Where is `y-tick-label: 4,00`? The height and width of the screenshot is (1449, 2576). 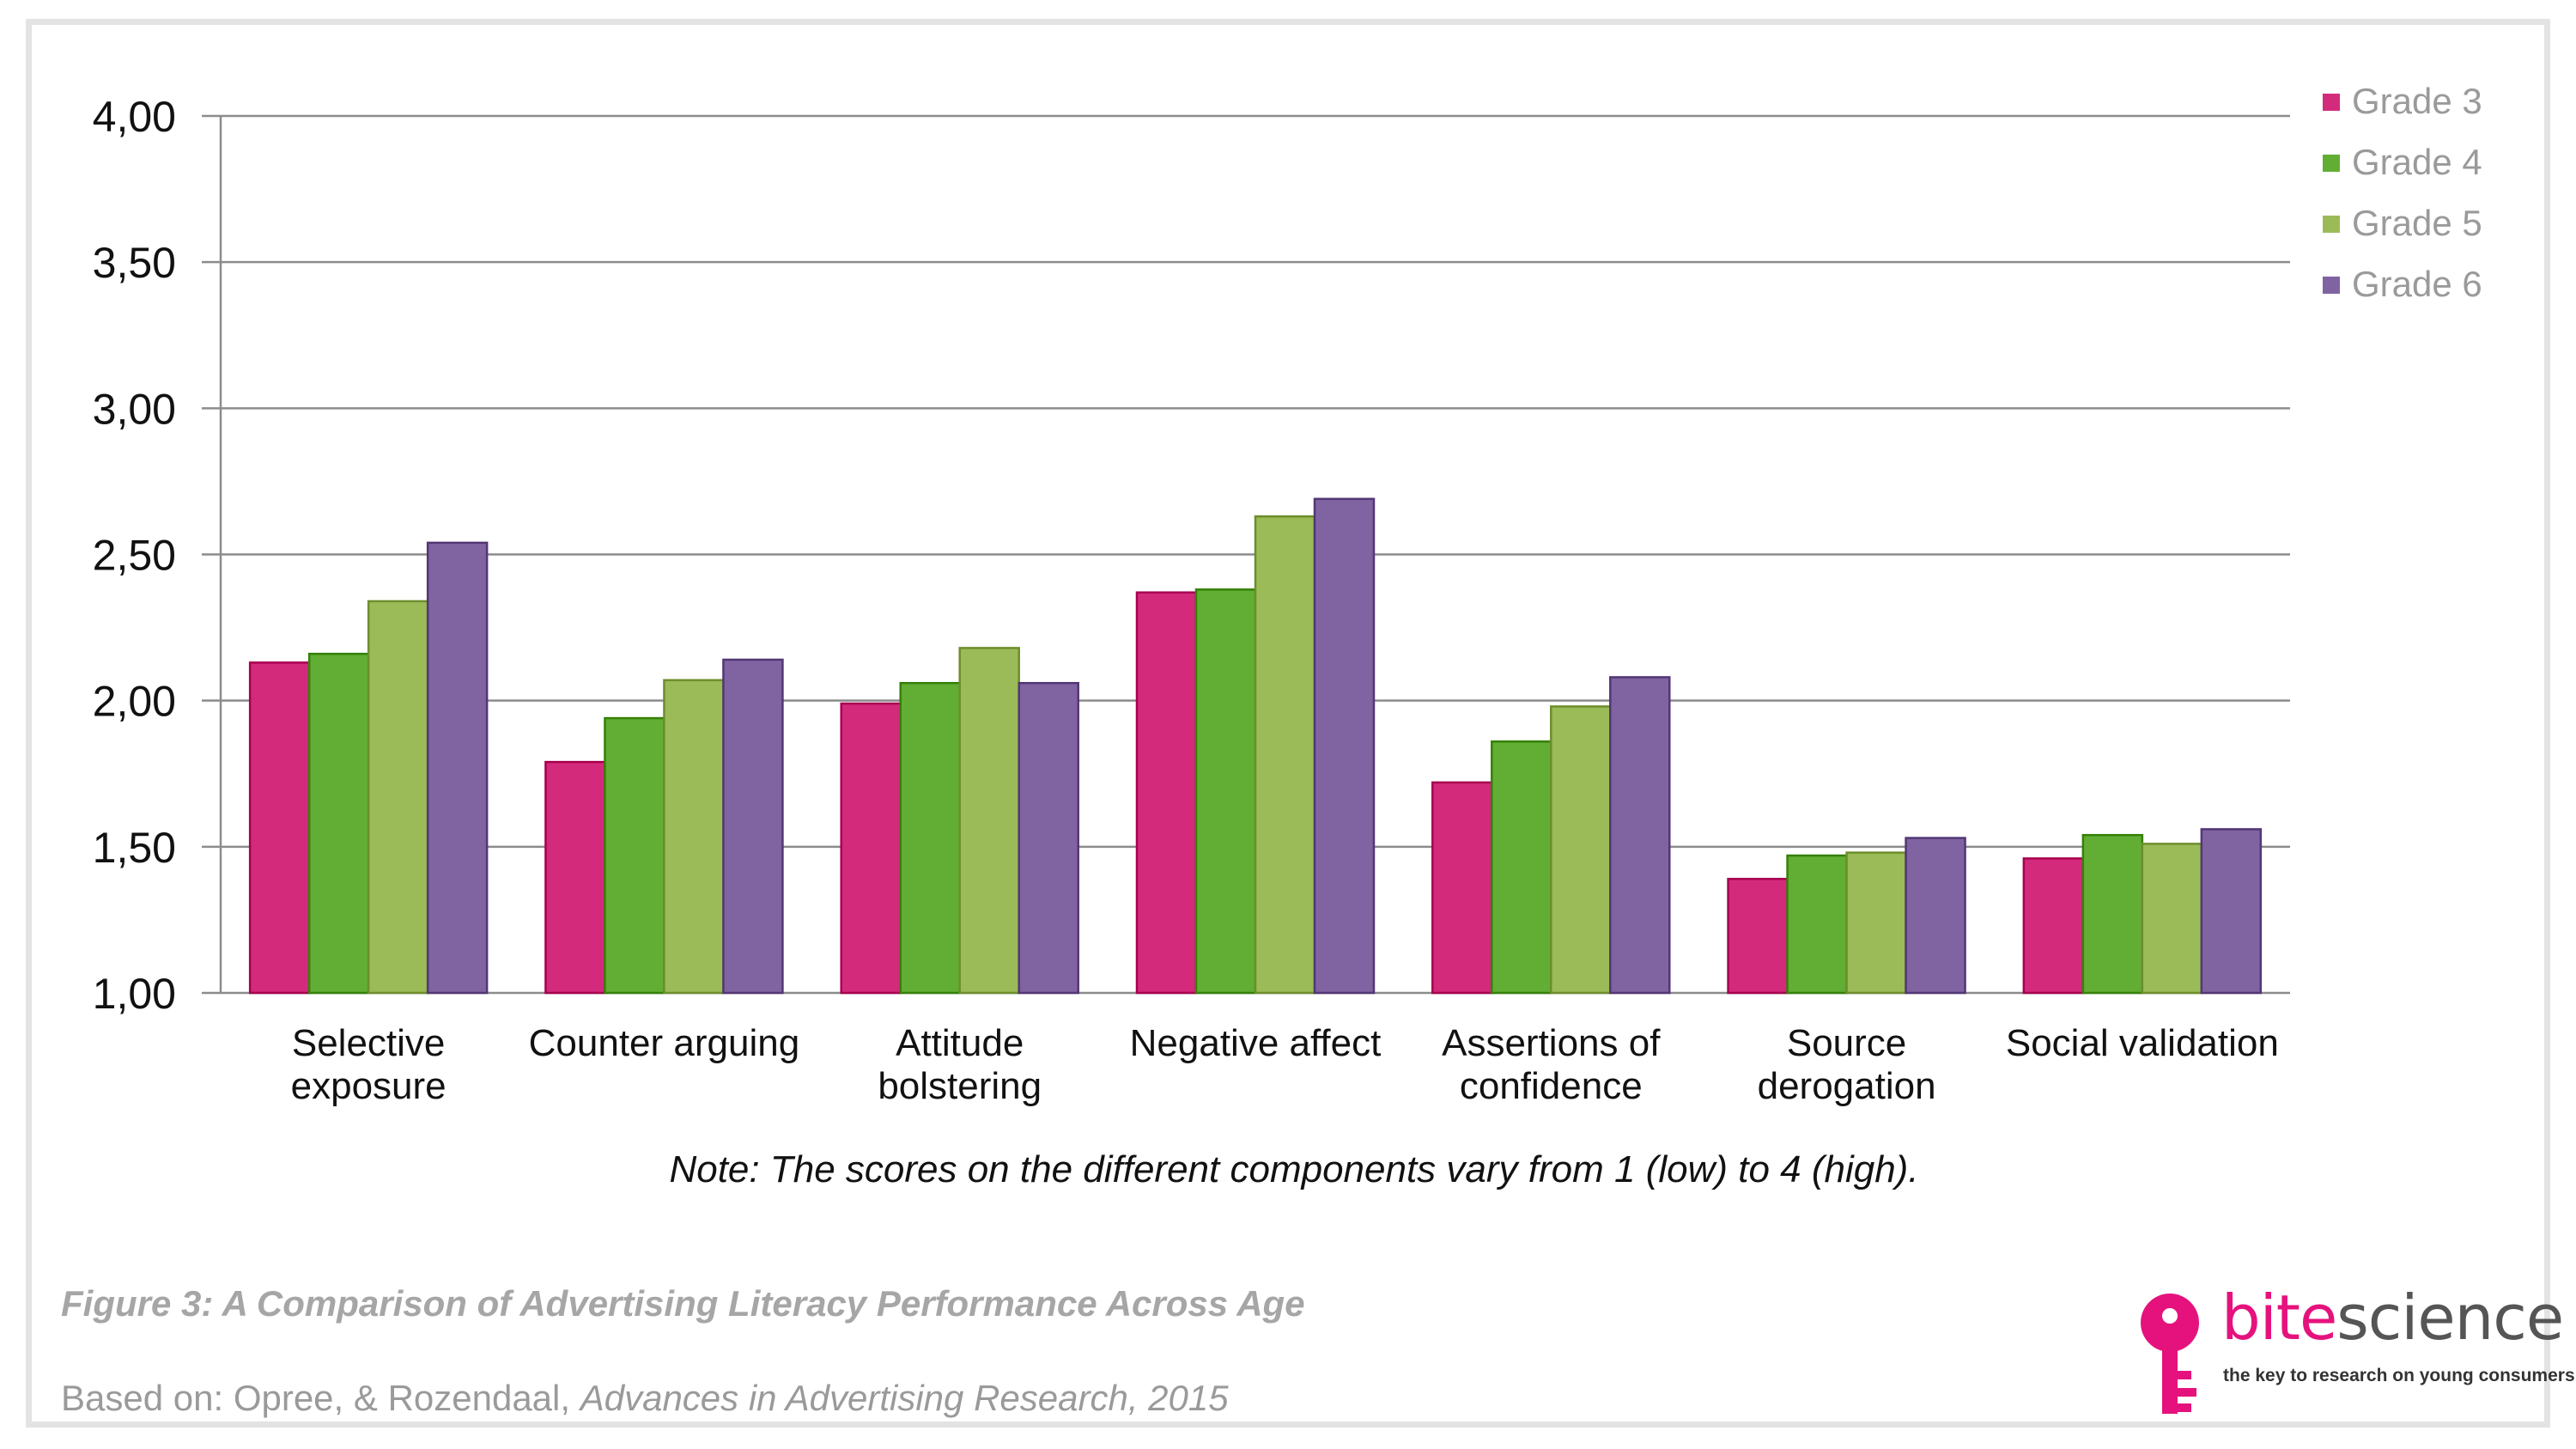 y-tick-label: 4,00 is located at coordinates (134, 117).